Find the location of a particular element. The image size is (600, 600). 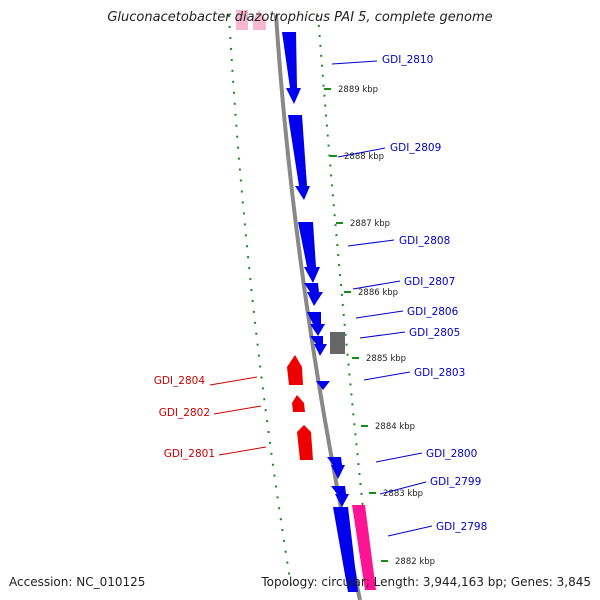

gene-label-gdi-2809: GDI_2809 is located at coordinates (415, 148).